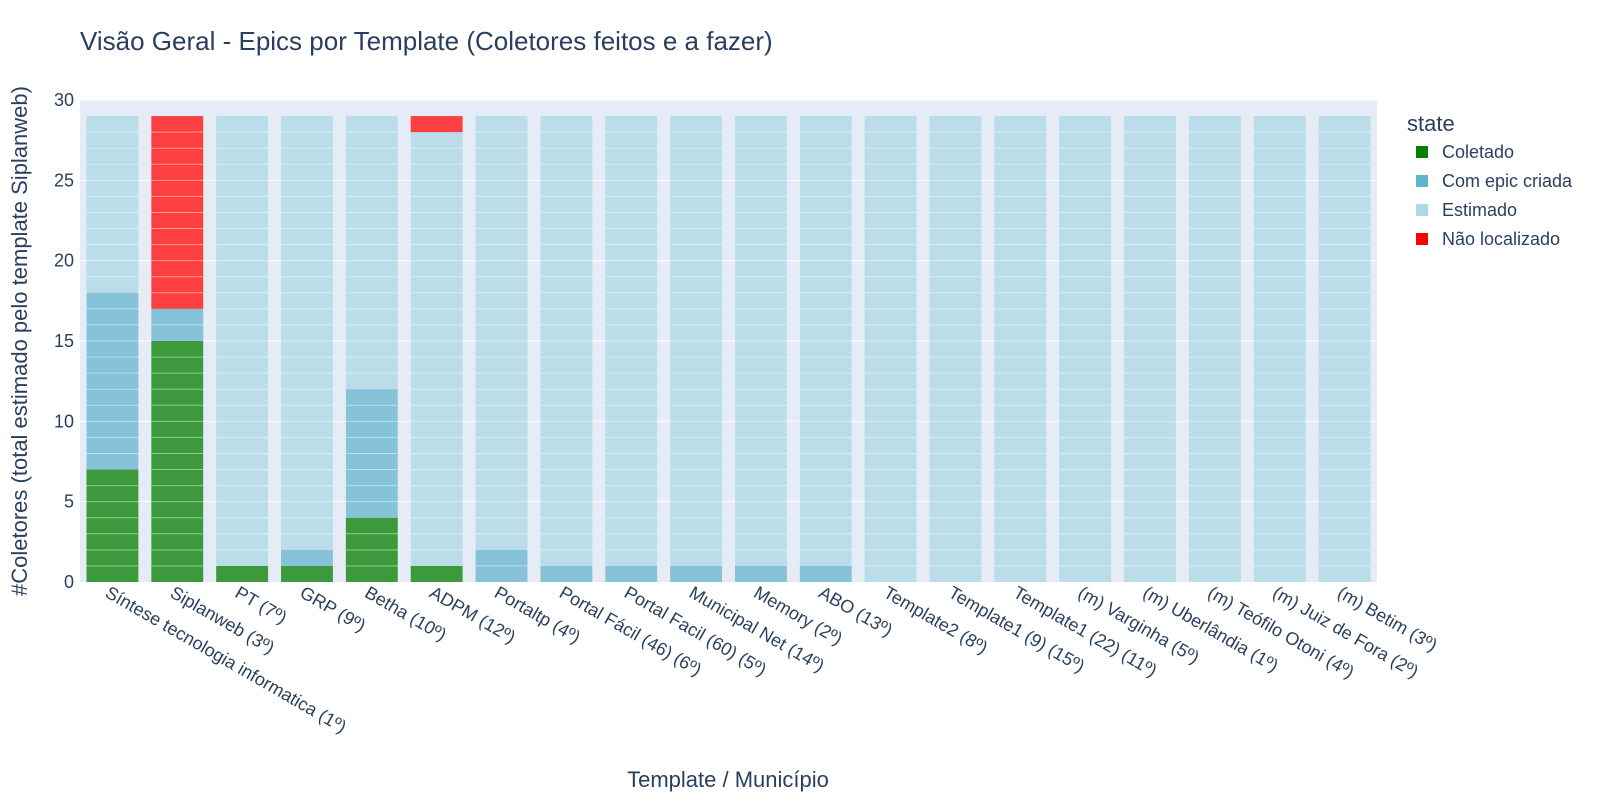  I want to click on y-tick-label: 0, so click(69, 582).